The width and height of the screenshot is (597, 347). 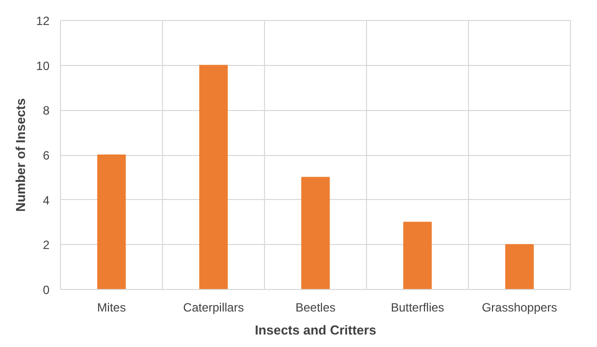 I want to click on y-axis-title: Number of Insects, so click(x=20, y=155).